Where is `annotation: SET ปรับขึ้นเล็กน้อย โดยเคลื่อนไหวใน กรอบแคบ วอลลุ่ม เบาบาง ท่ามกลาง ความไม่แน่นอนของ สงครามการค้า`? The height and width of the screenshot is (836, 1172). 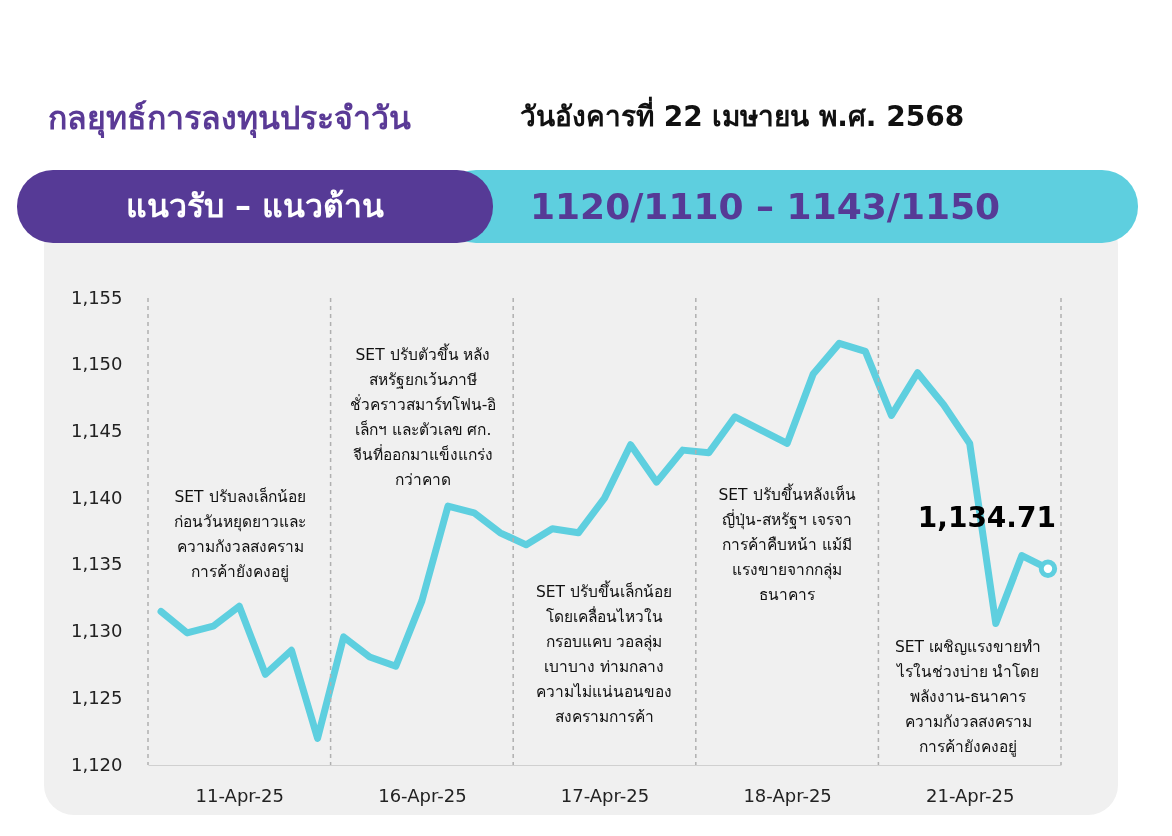
annotation: SET ปรับขึ้นเล็กน้อย โดยเคลื่อนไหวใน กรอบแคบ วอลลุ่ม เบาบาง ท่ามกลาง ความไม่แน่นอนของ สงครามการค้า is located at coordinates (604, 653).